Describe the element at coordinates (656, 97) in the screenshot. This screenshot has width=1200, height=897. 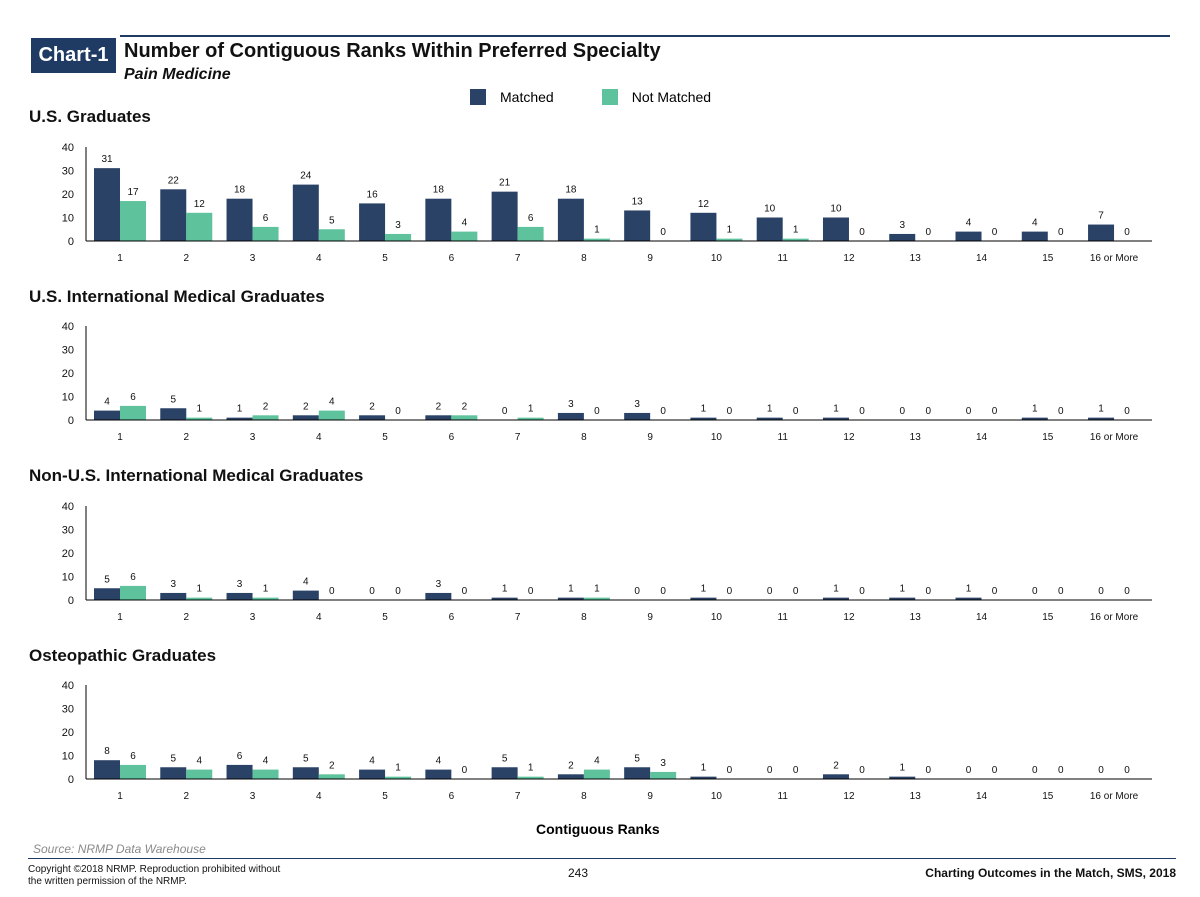
I see `legend-item-not-matched: Not Matched` at that location.